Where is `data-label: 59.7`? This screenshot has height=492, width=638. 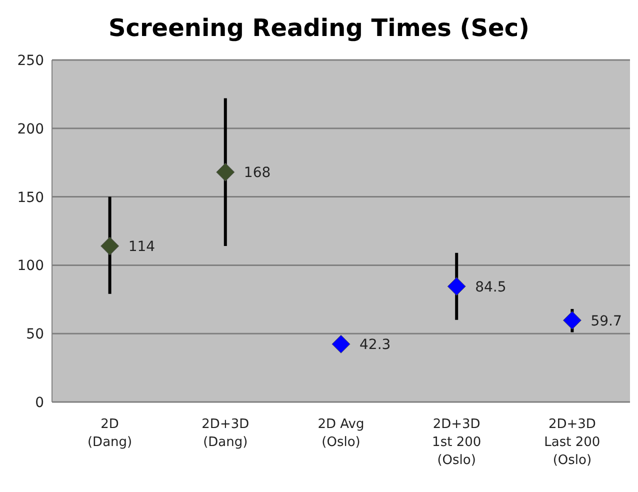 data-label: 59.7 is located at coordinates (606, 321).